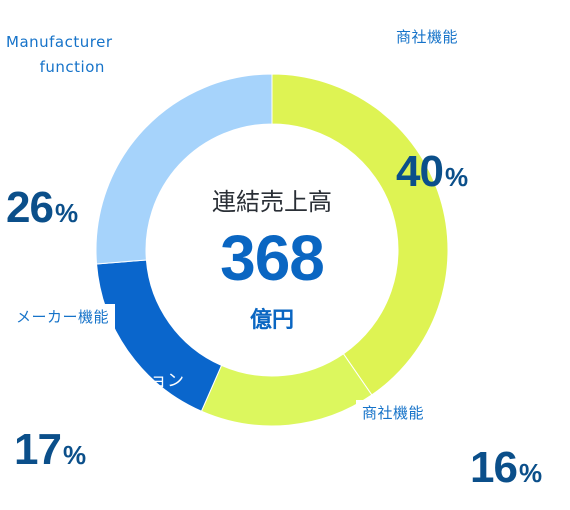 This screenshot has width=570, height=510. I want to click on pct-solution-value: 17, so click(38, 449).